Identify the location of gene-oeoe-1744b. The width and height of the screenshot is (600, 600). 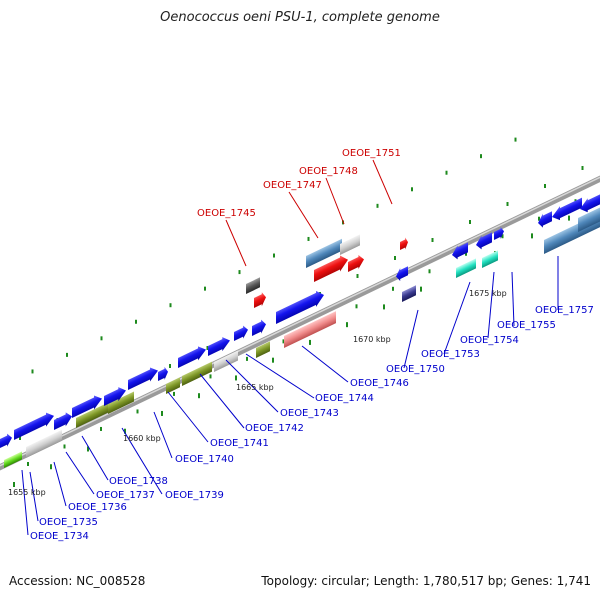
(259, 327).